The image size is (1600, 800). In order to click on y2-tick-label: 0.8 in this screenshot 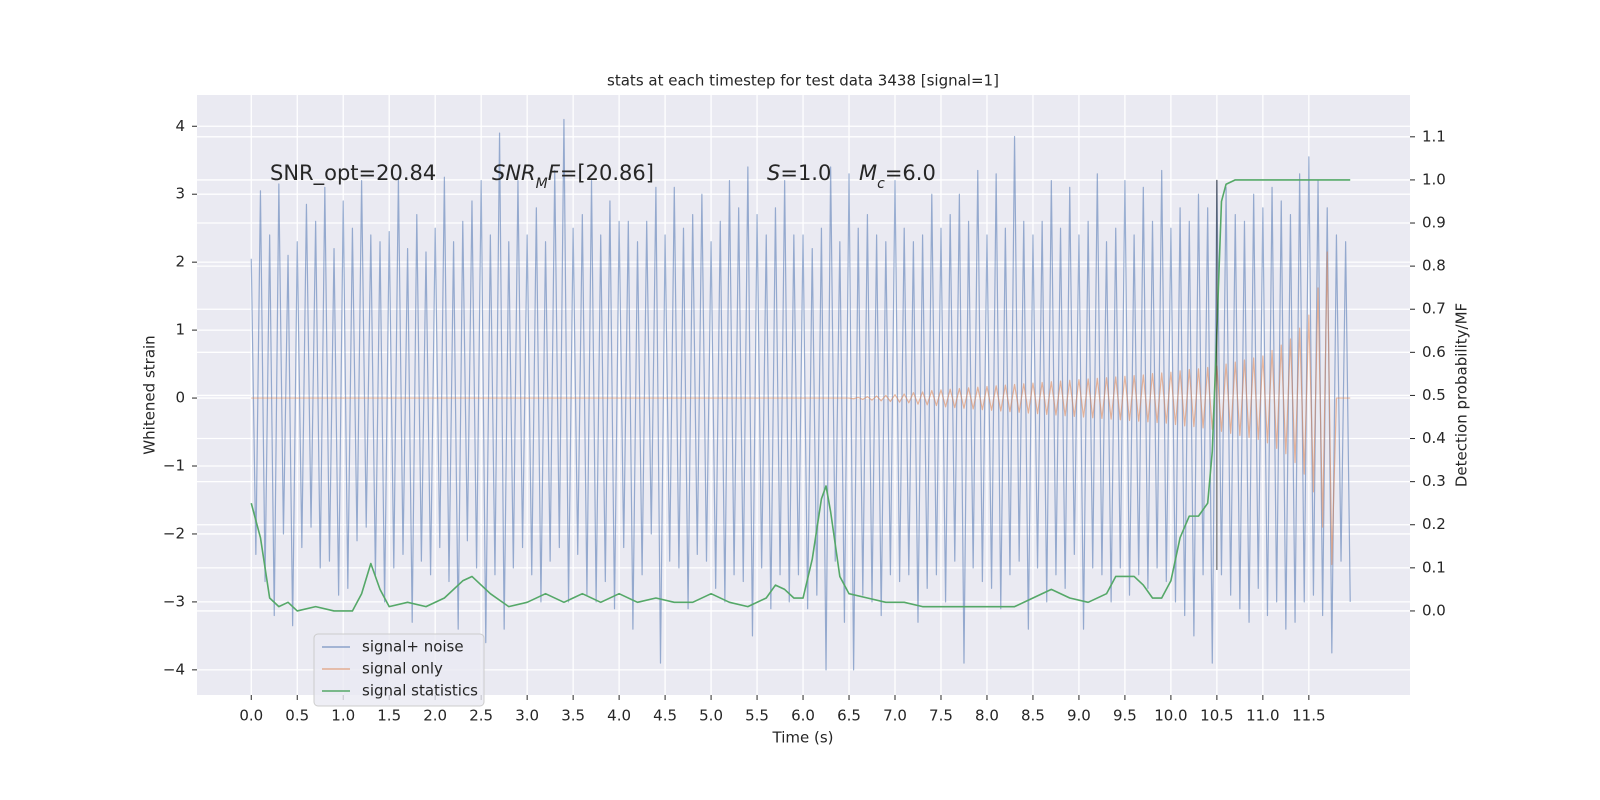, I will do `click(1434, 266)`.